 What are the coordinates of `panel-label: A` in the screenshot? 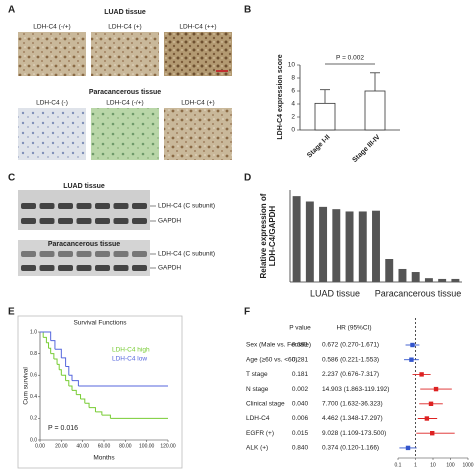 It's located at (11, 10).